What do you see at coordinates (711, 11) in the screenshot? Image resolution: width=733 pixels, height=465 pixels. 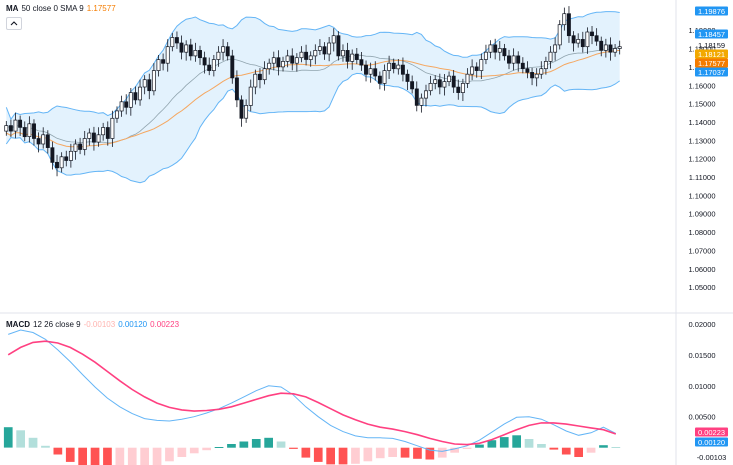 I see `price-label-text: 1.19876` at bounding box center [711, 11].